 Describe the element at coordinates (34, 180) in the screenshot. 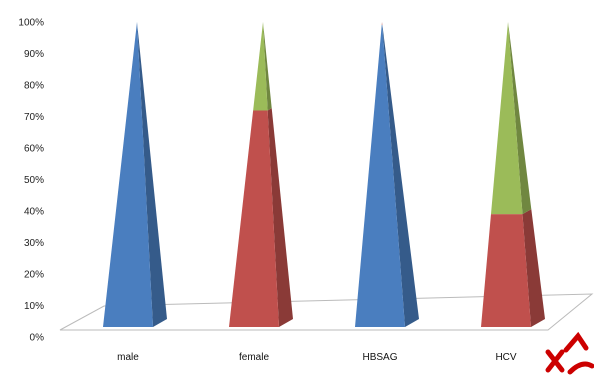

I see `y-tick-label: 50%` at that location.